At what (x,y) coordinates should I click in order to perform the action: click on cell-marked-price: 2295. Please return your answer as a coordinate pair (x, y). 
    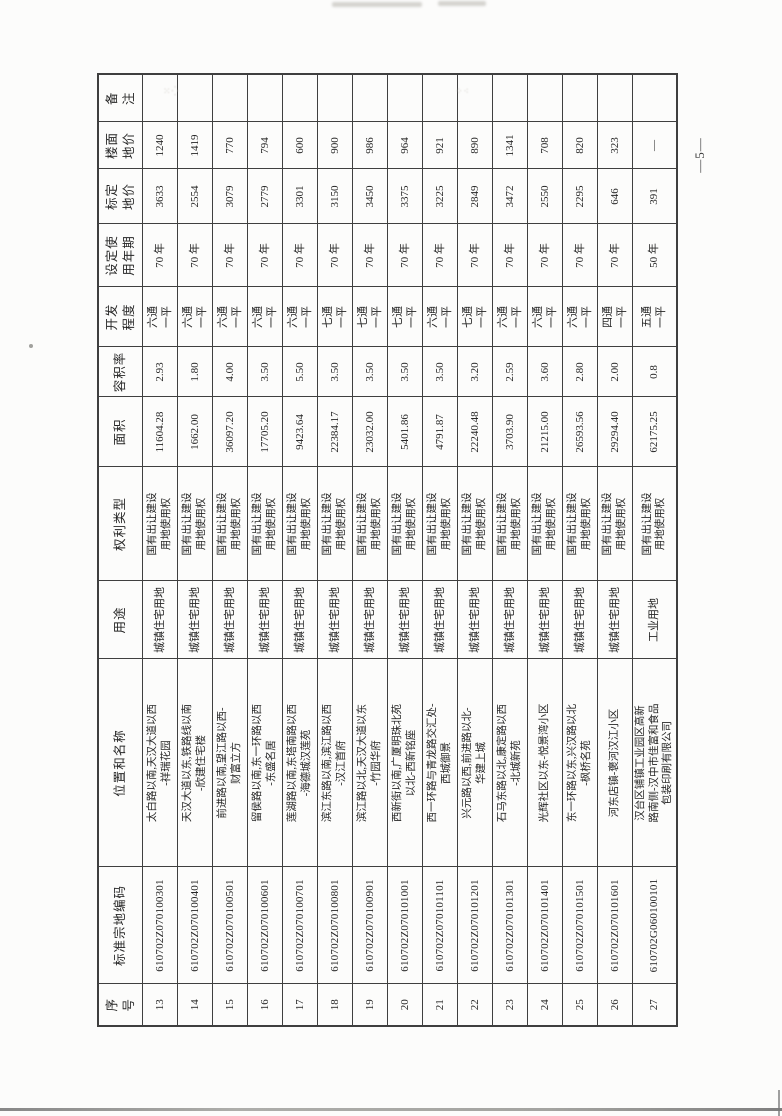
    Looking at the image, I should click on (580, 196).